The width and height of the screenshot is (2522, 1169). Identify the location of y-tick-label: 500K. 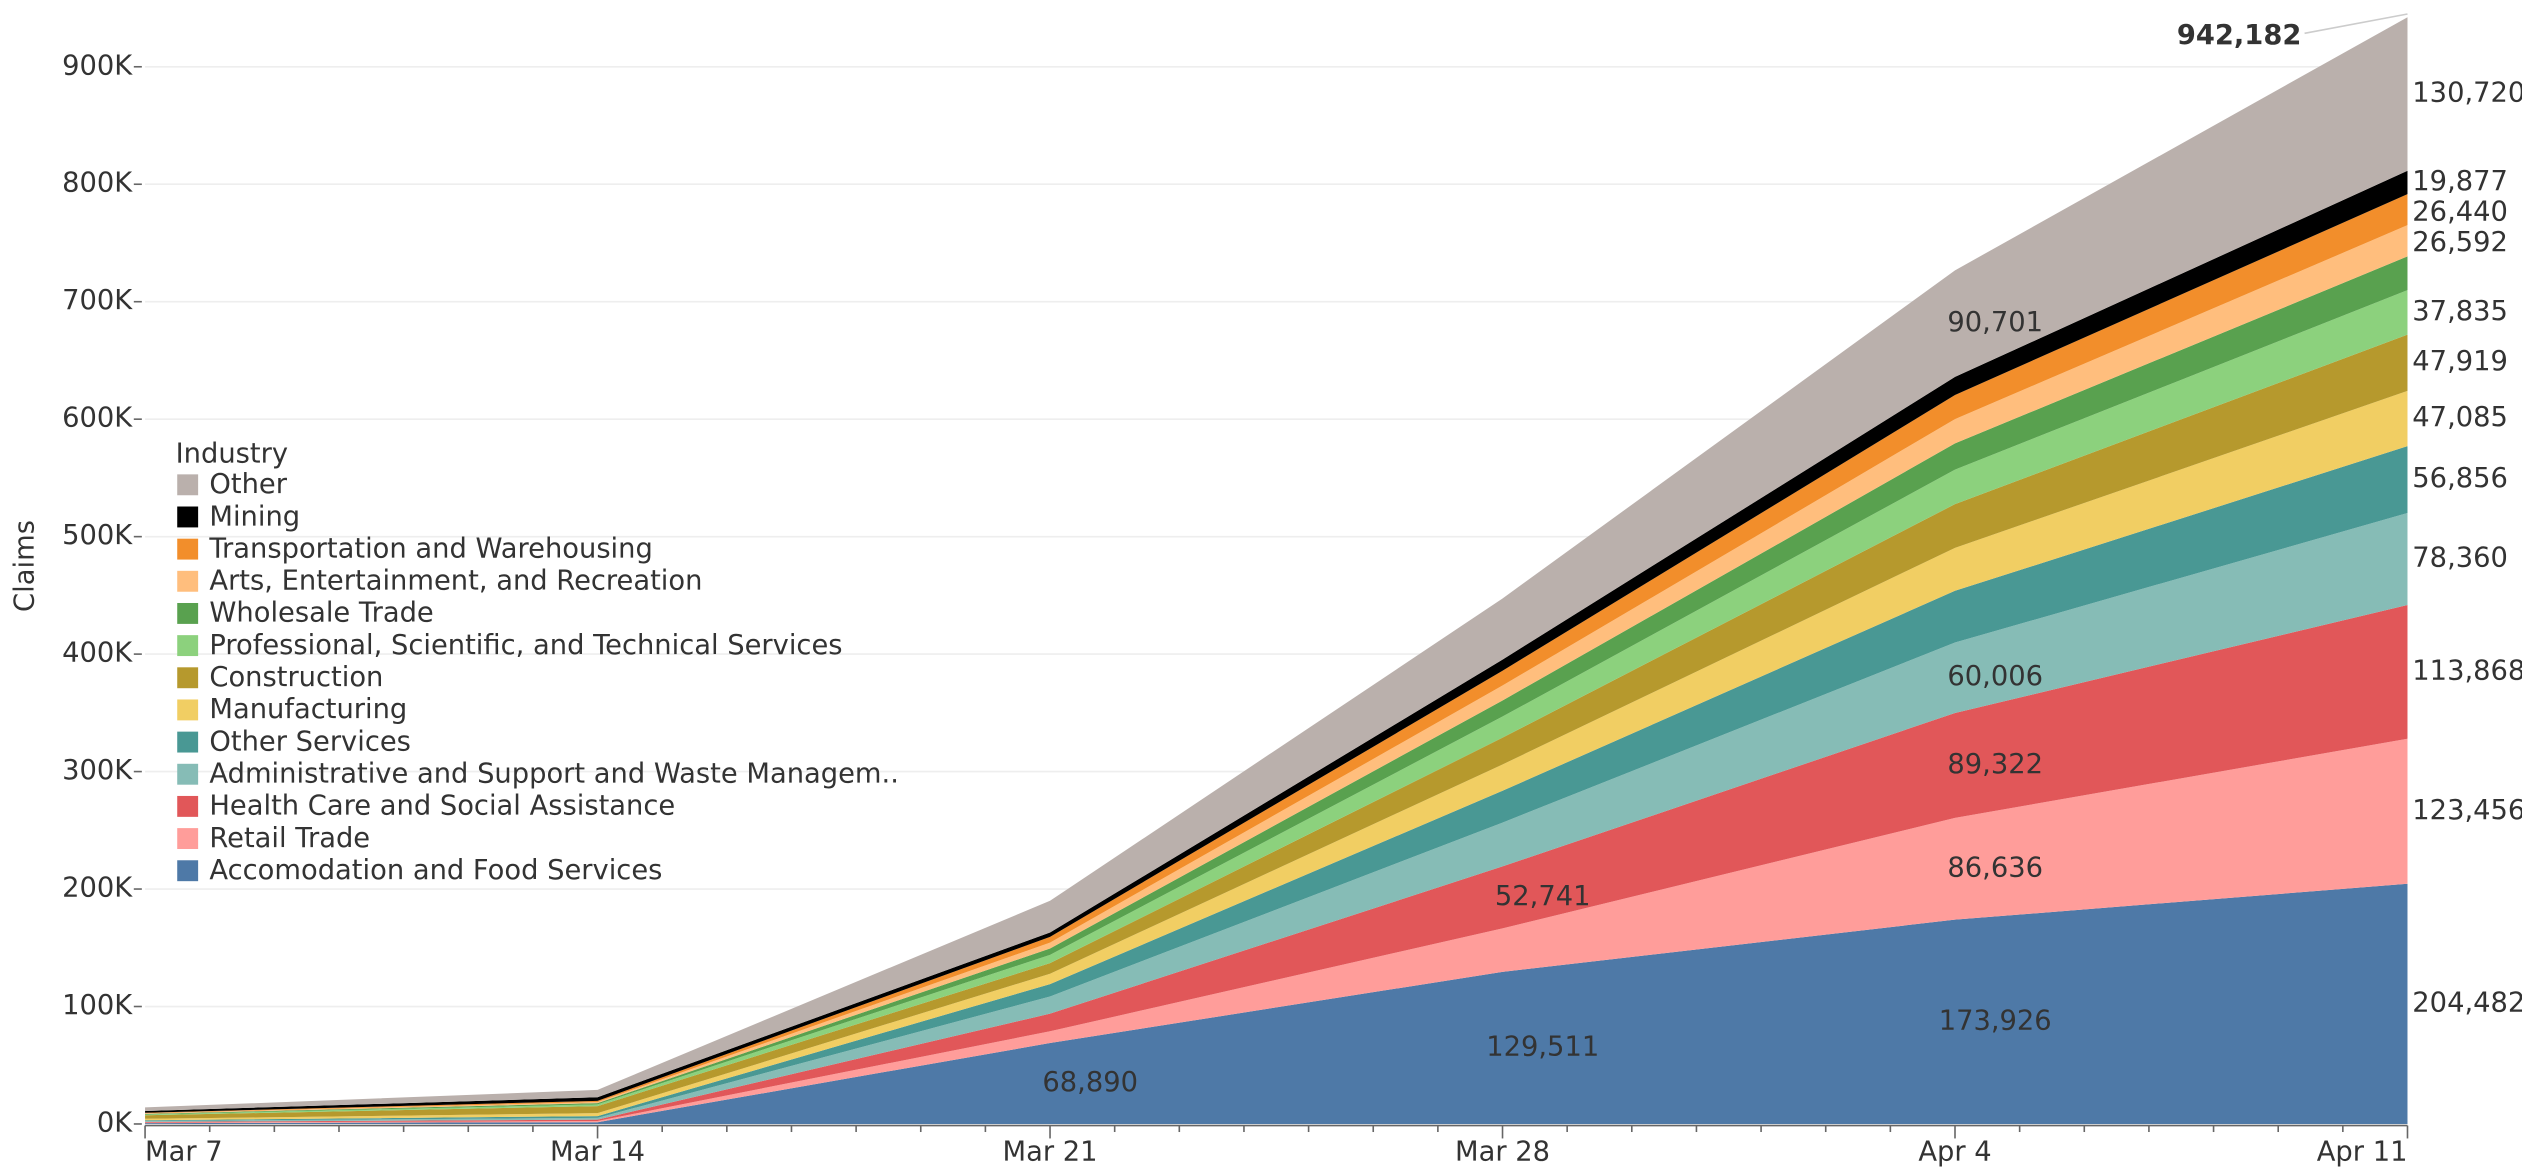
(97, 535).